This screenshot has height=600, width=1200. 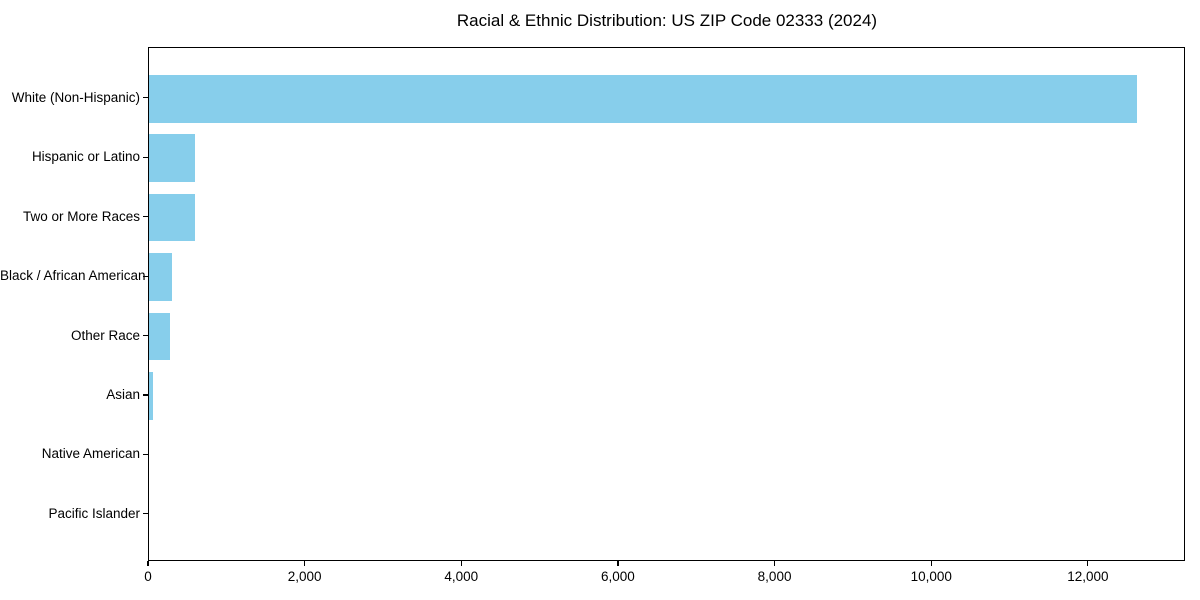 I want to click on y-tick-label: Other Race, so click(x=105, y=335).